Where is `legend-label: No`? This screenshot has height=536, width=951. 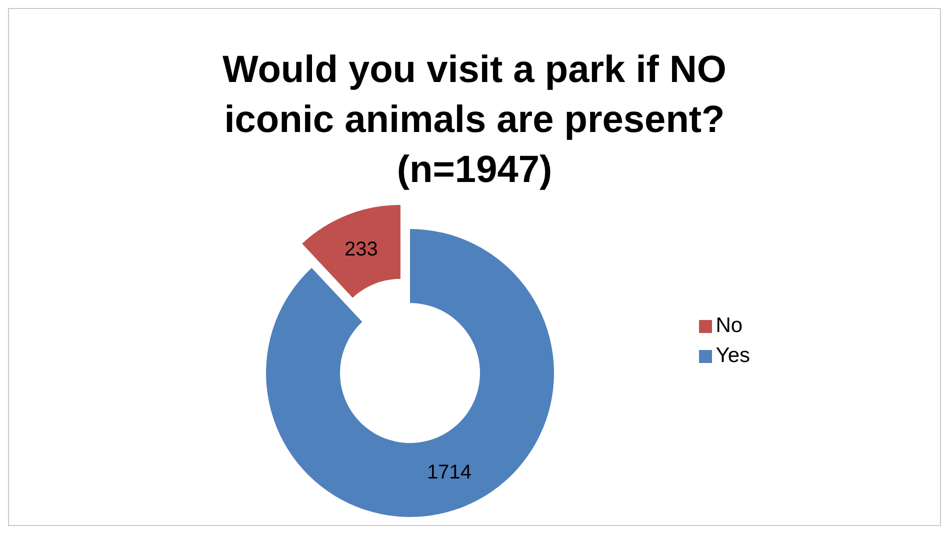 legend-label: No is located at coordinates (729, 325).